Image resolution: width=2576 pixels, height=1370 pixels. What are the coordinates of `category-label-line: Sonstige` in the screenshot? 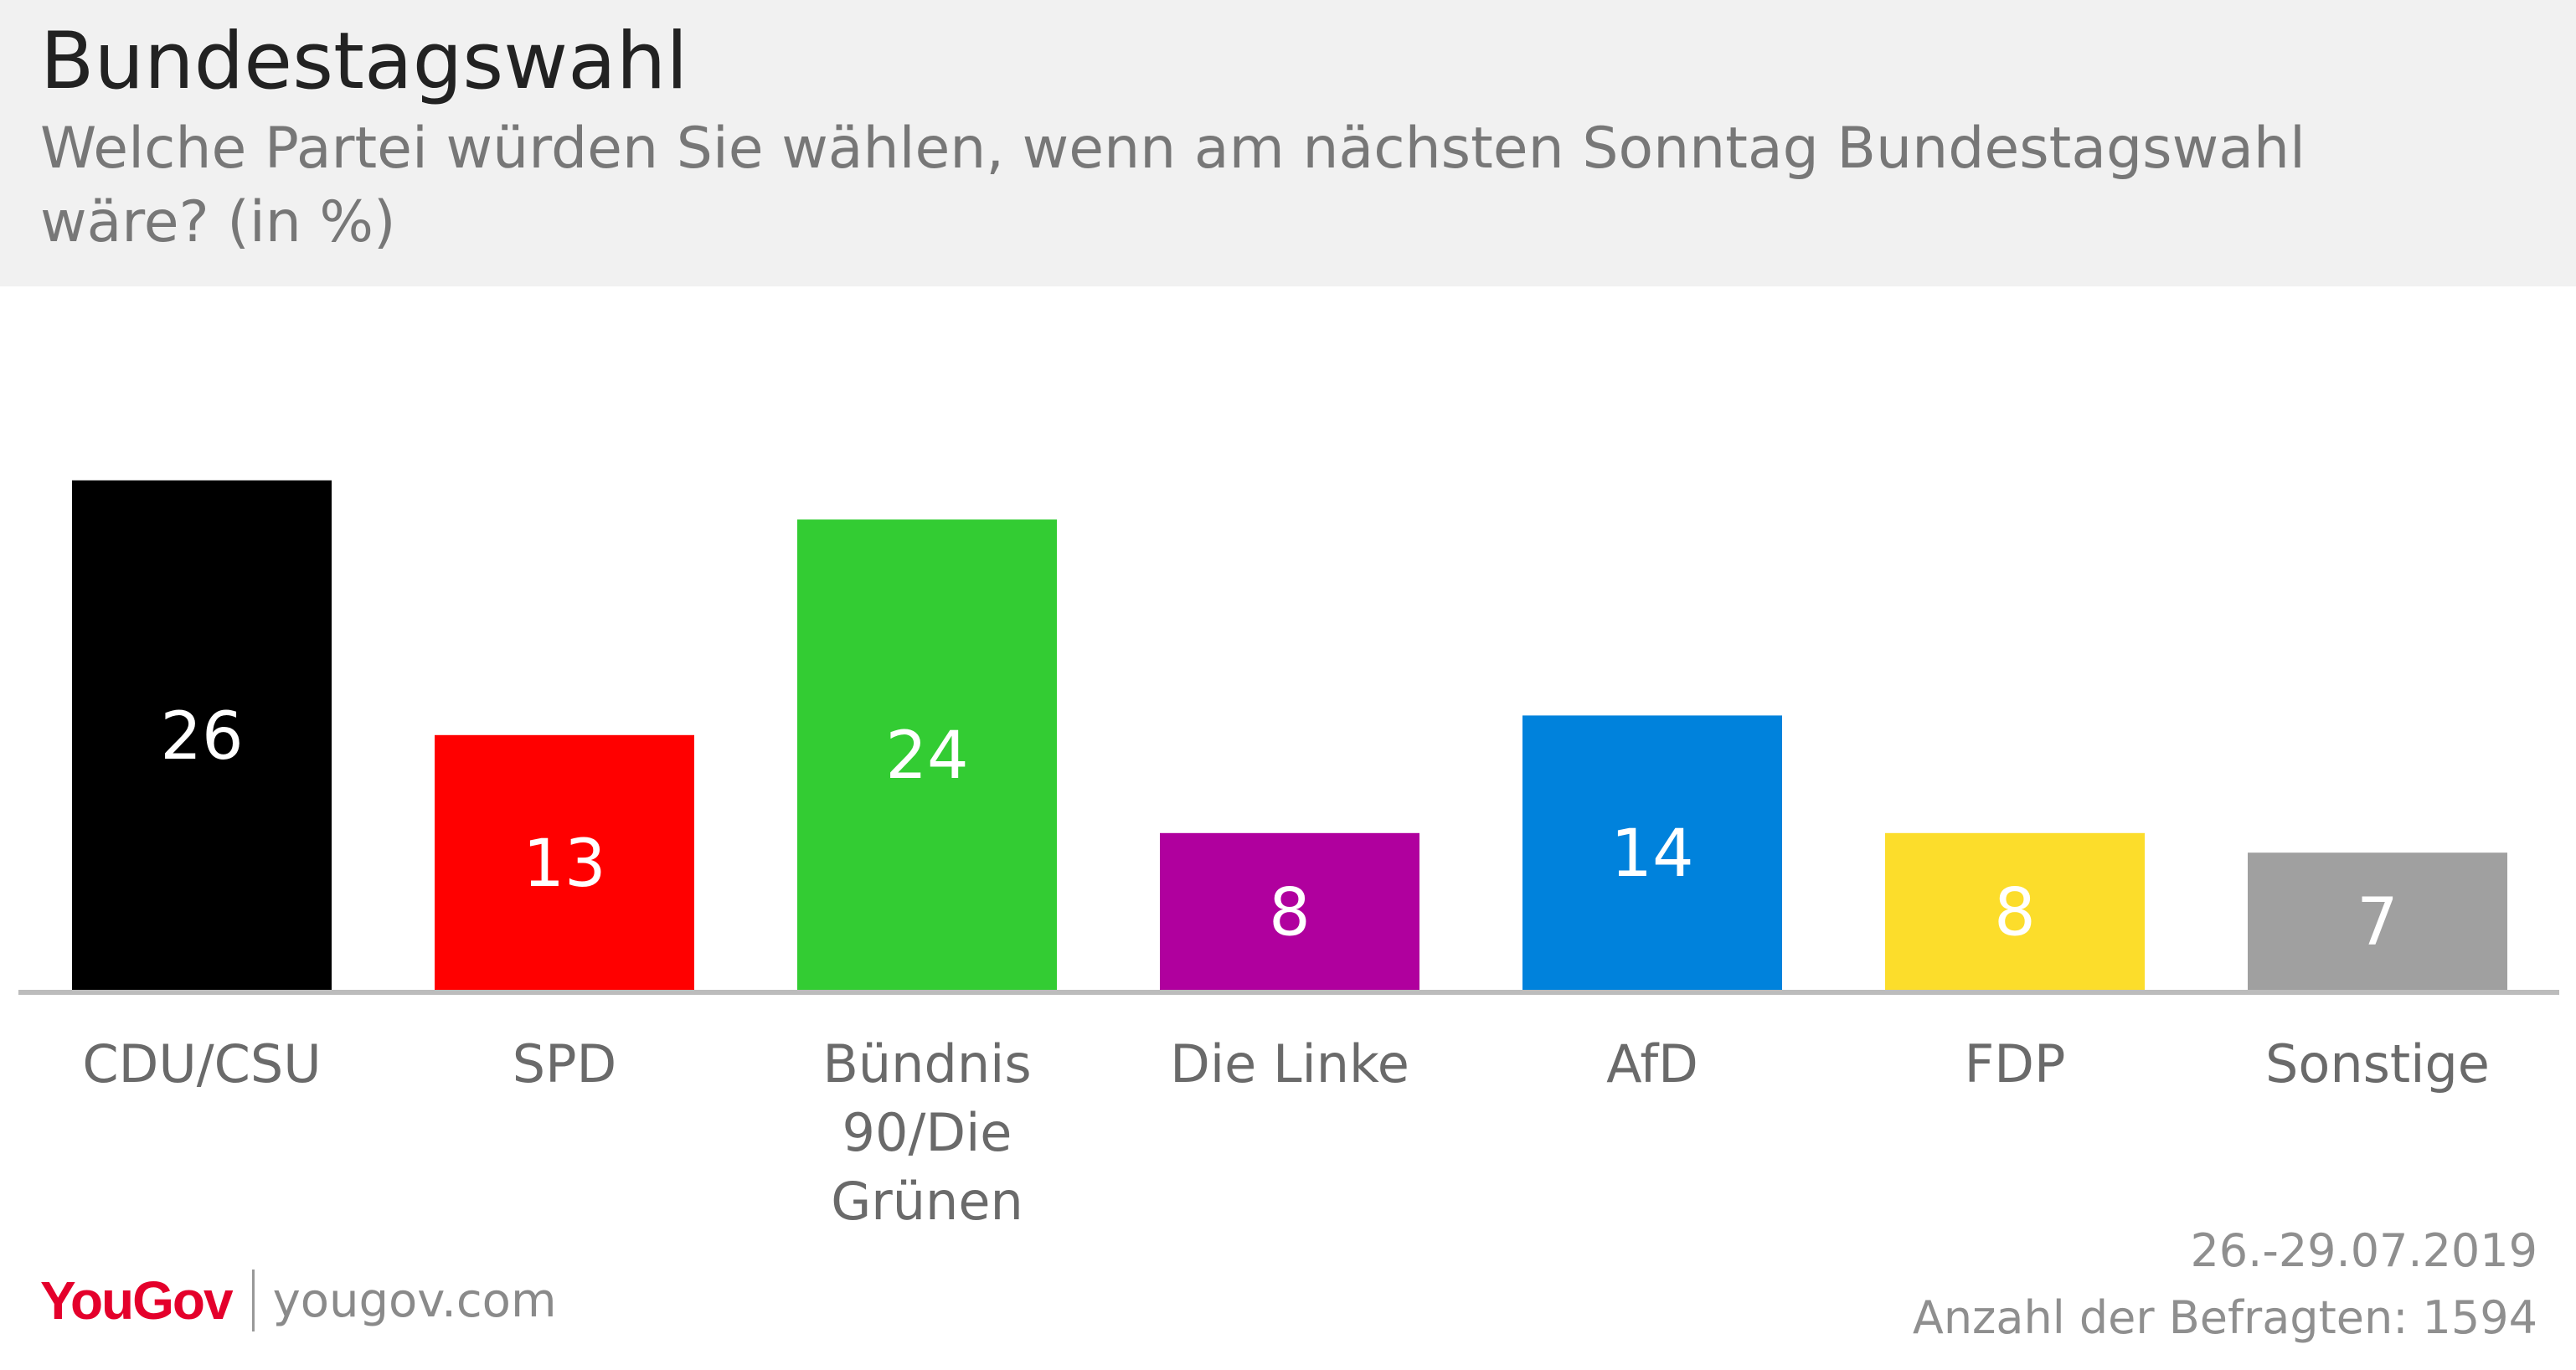 It's located at (2377, 1063).